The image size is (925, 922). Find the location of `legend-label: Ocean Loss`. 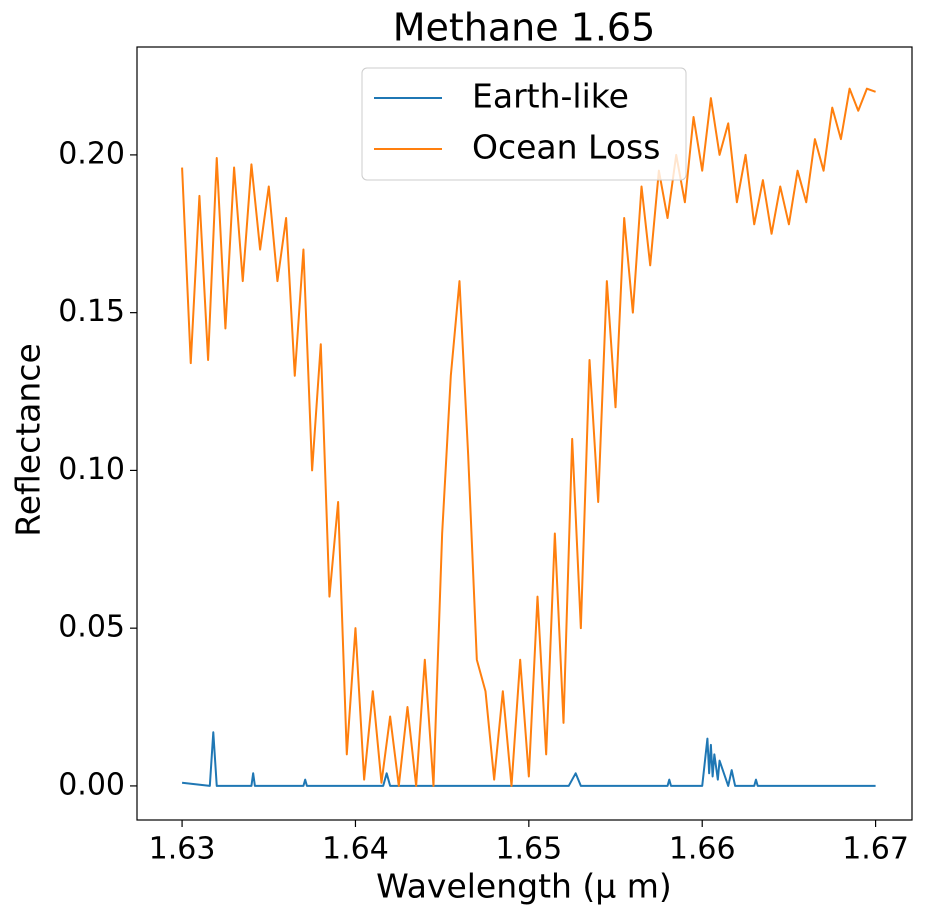

legend-label: Ocean Loss is located at coordinates (566, 147).